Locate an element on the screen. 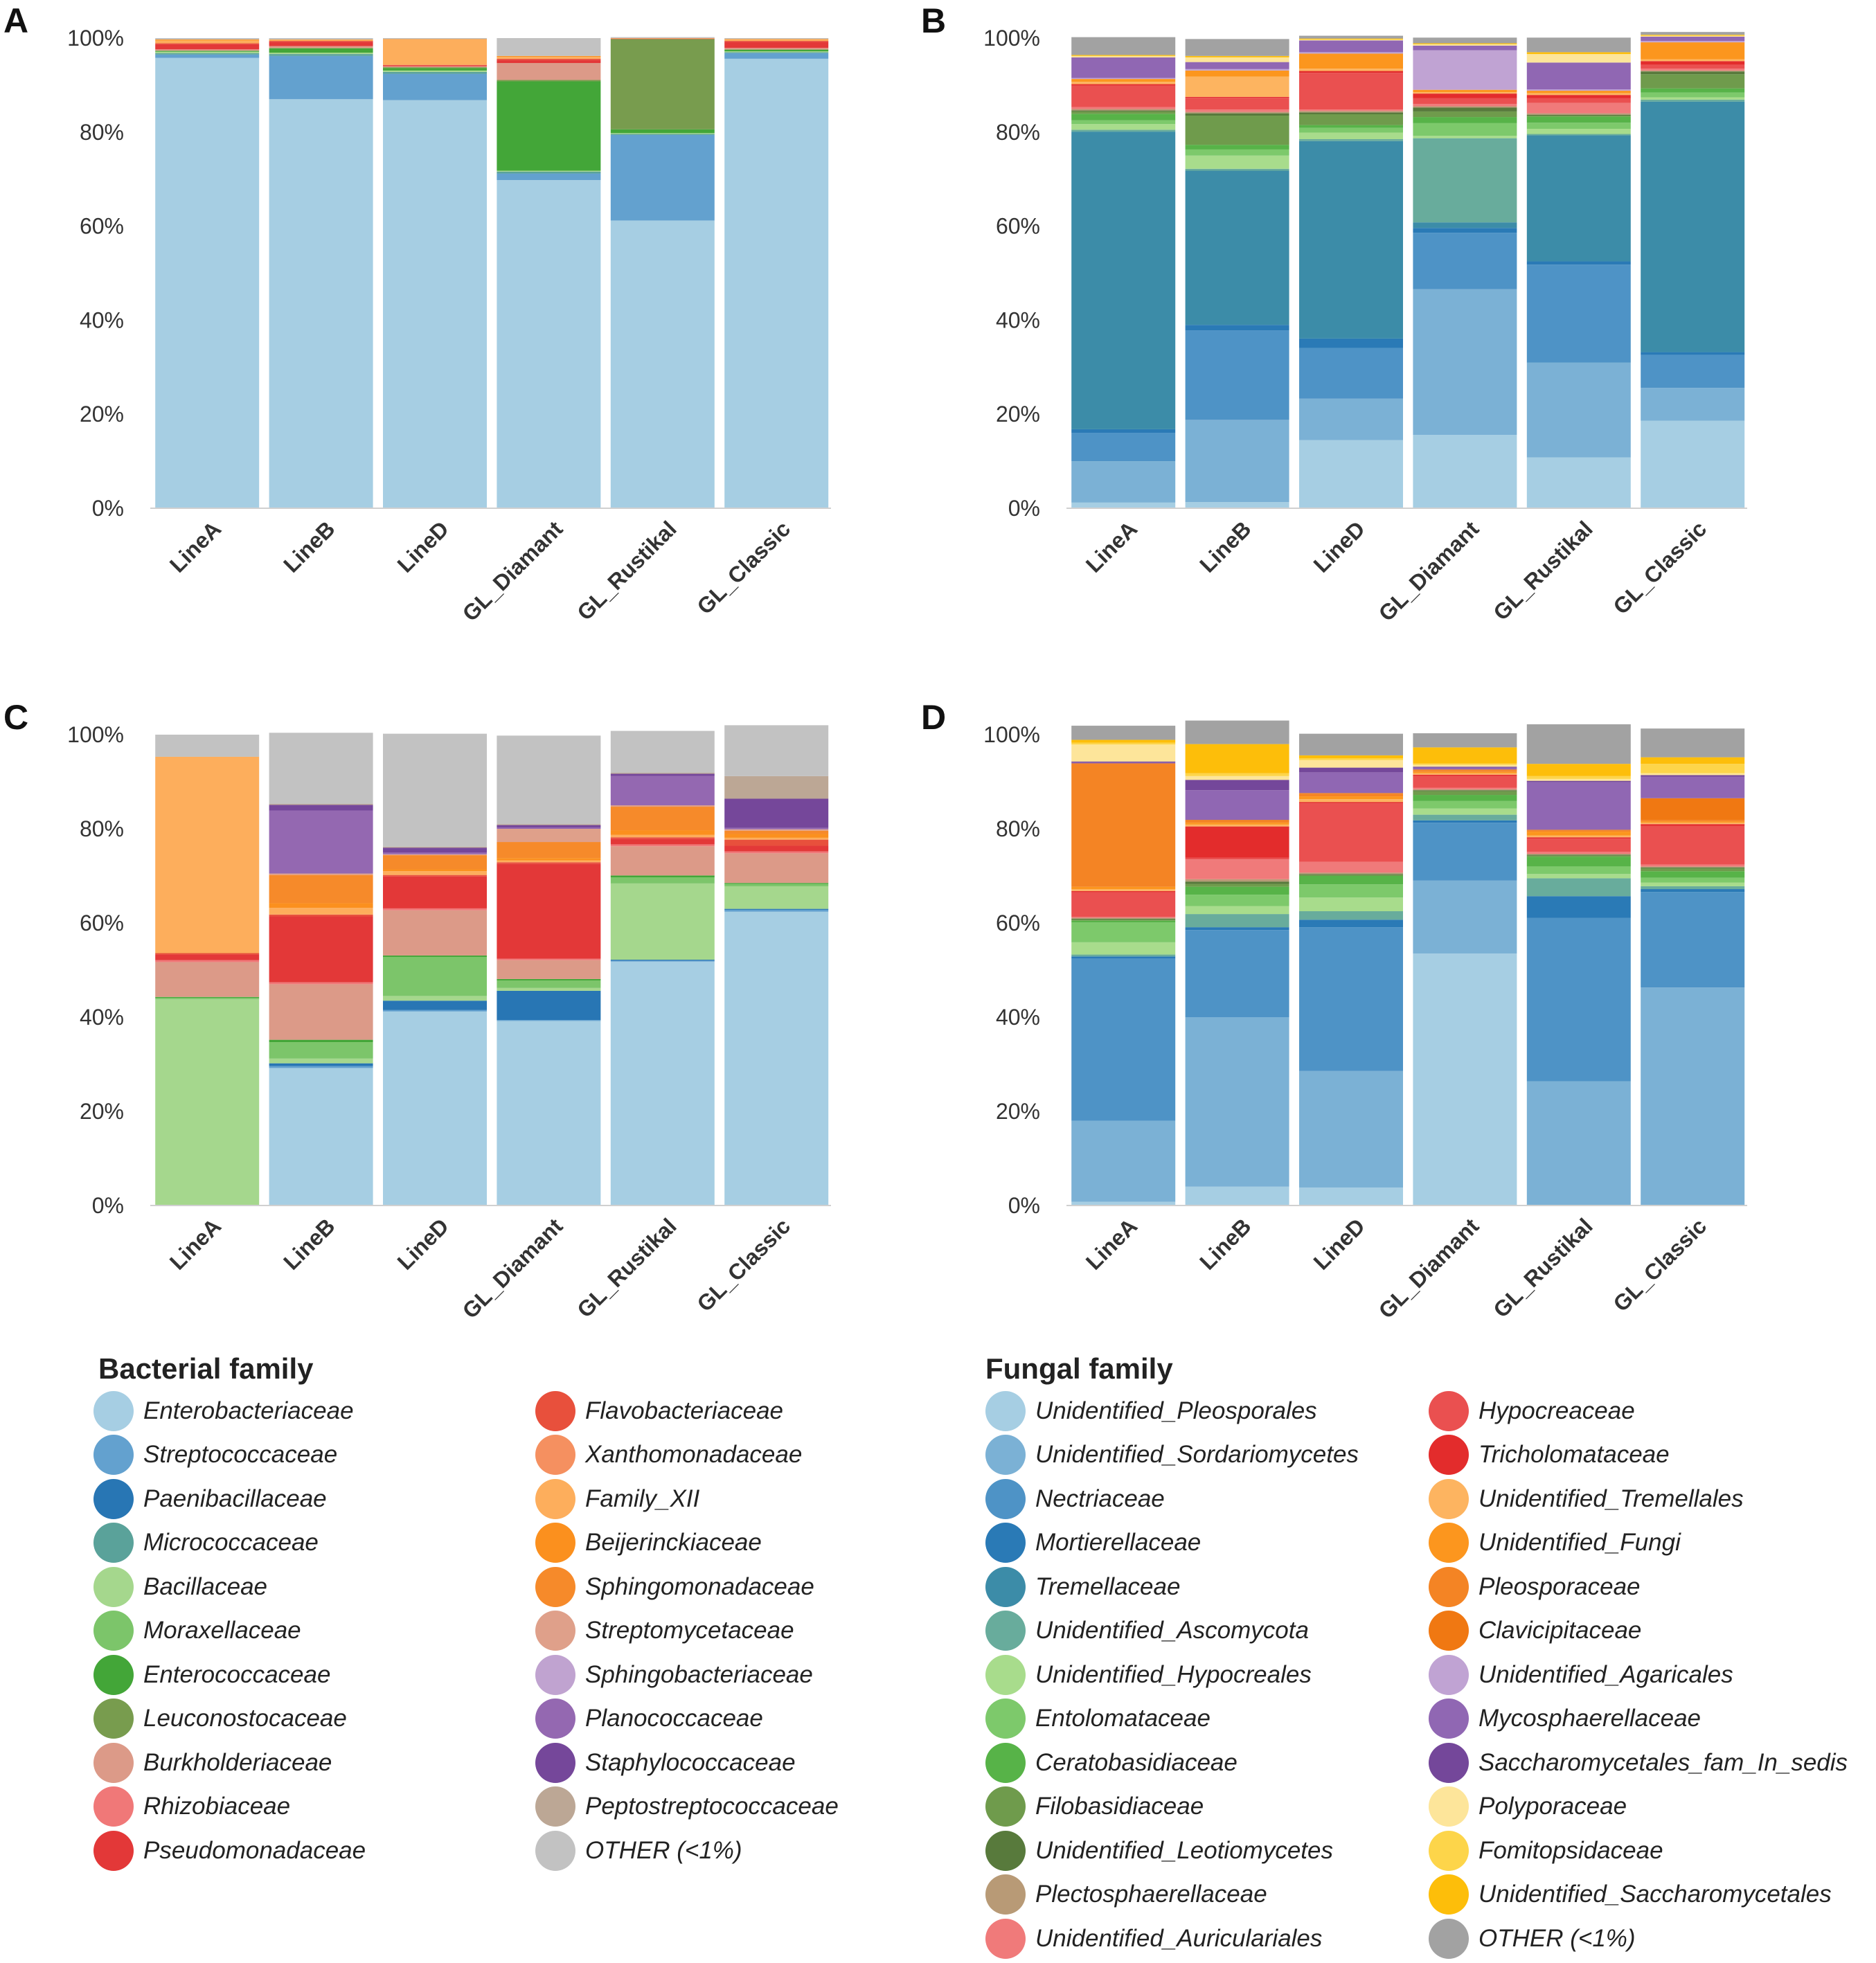 The image size is (1876, 1963). bar-segment-burkholderiaceae is located at coordinates (549, 969).